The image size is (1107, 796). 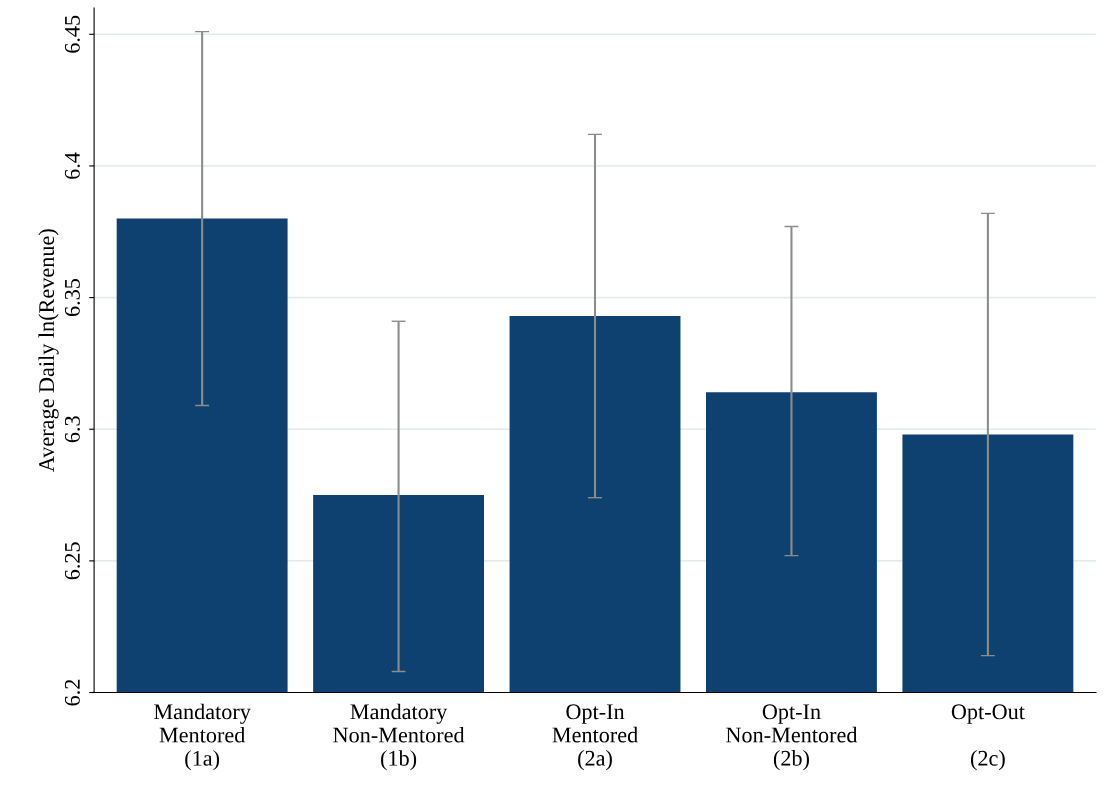 What do you see at coordinates (72, 429) in the screenshot?
I see `y-tick-label: 6.3` at bounding box center [72, 429].